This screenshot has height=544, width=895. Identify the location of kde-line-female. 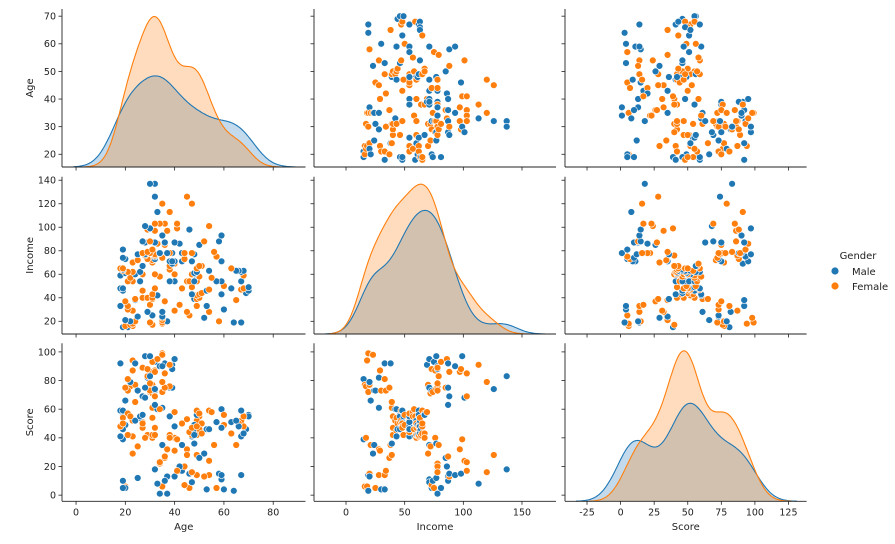
(181, 91).